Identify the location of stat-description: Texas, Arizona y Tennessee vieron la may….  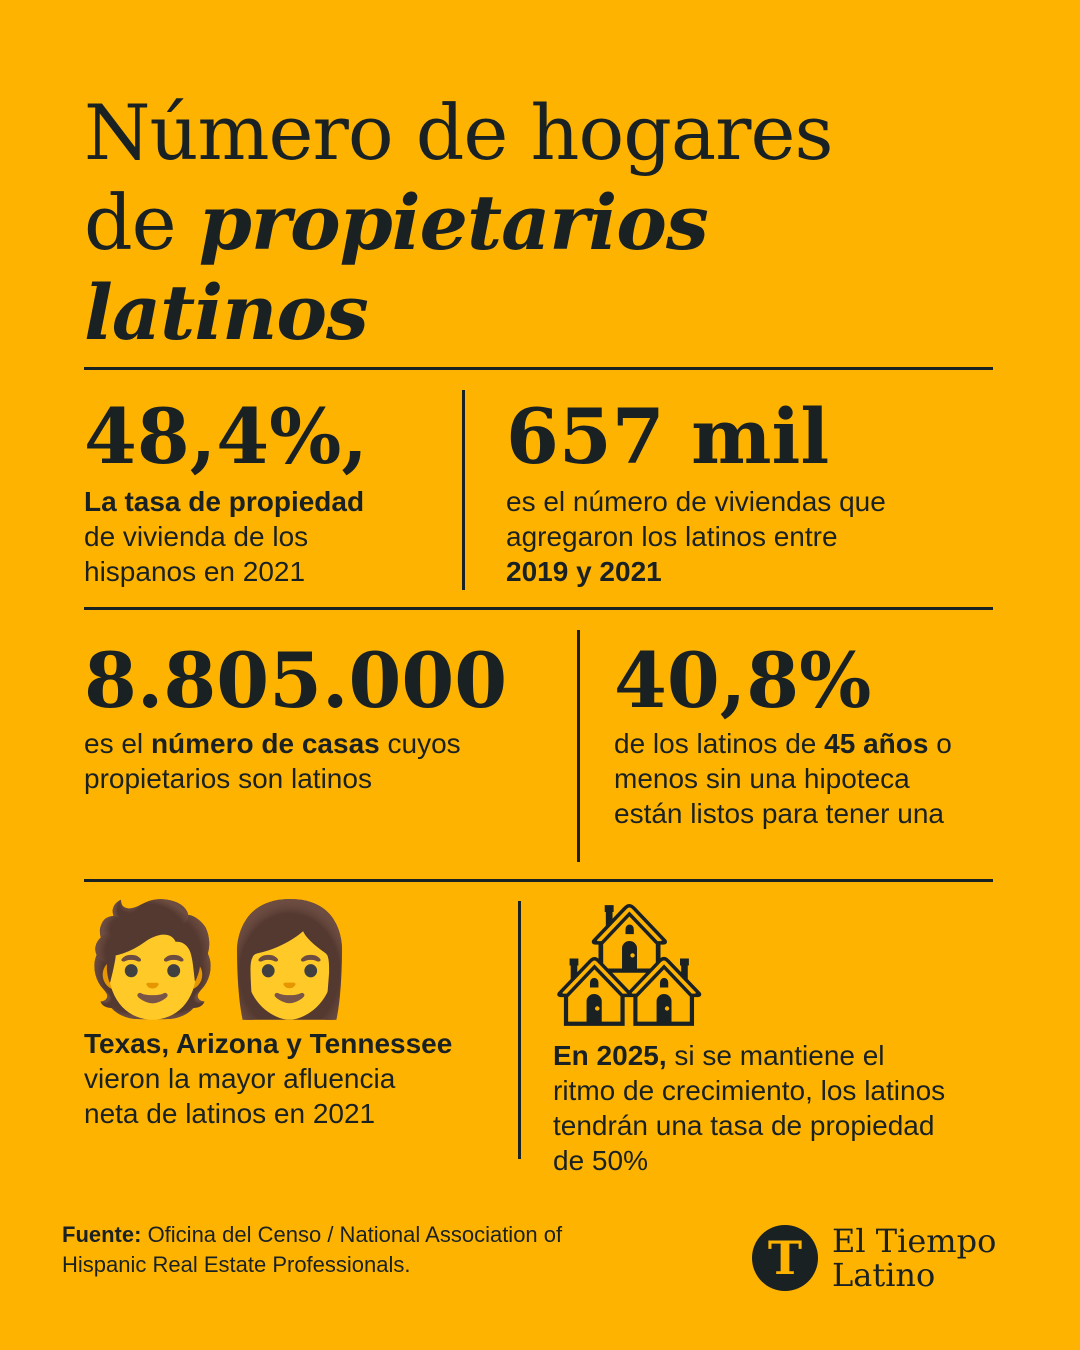
(294, 1078).